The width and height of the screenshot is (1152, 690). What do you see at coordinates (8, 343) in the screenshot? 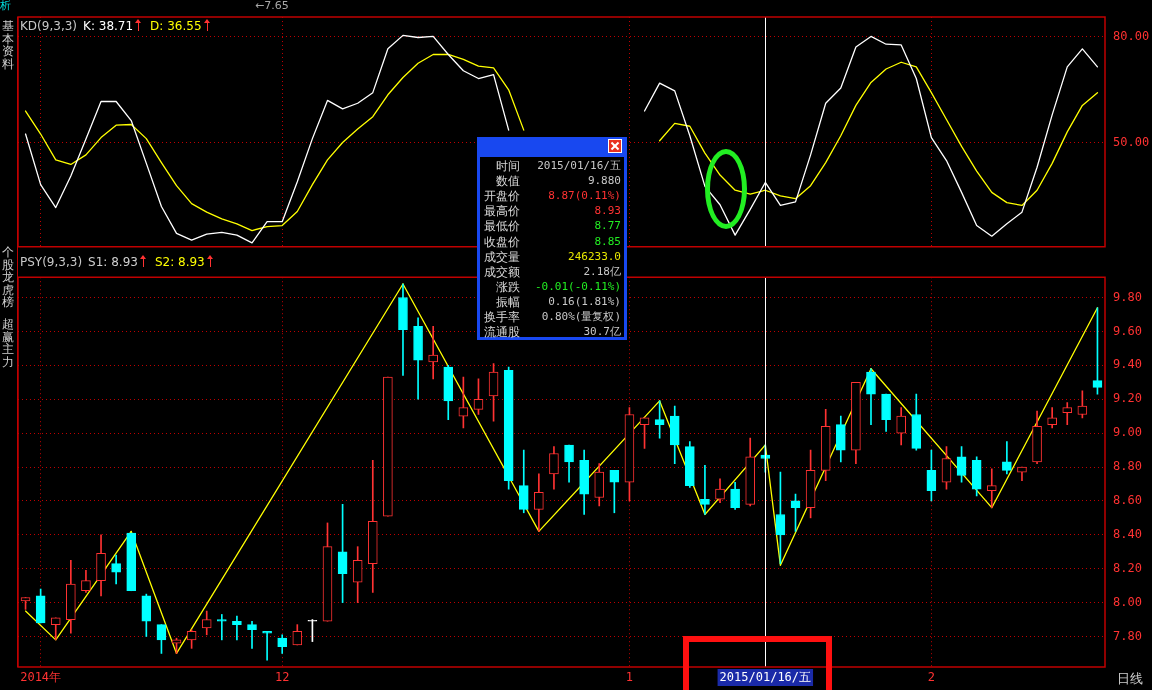
I see `text: 超赢主力` at bounding box center [8, 343].